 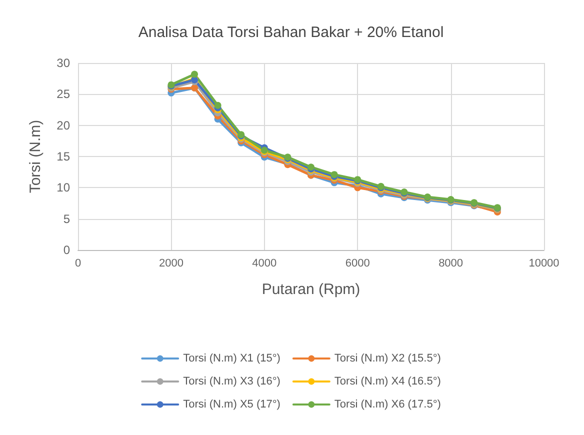 I want to click on y-tick-label: 0, so click(x=66, y=250).